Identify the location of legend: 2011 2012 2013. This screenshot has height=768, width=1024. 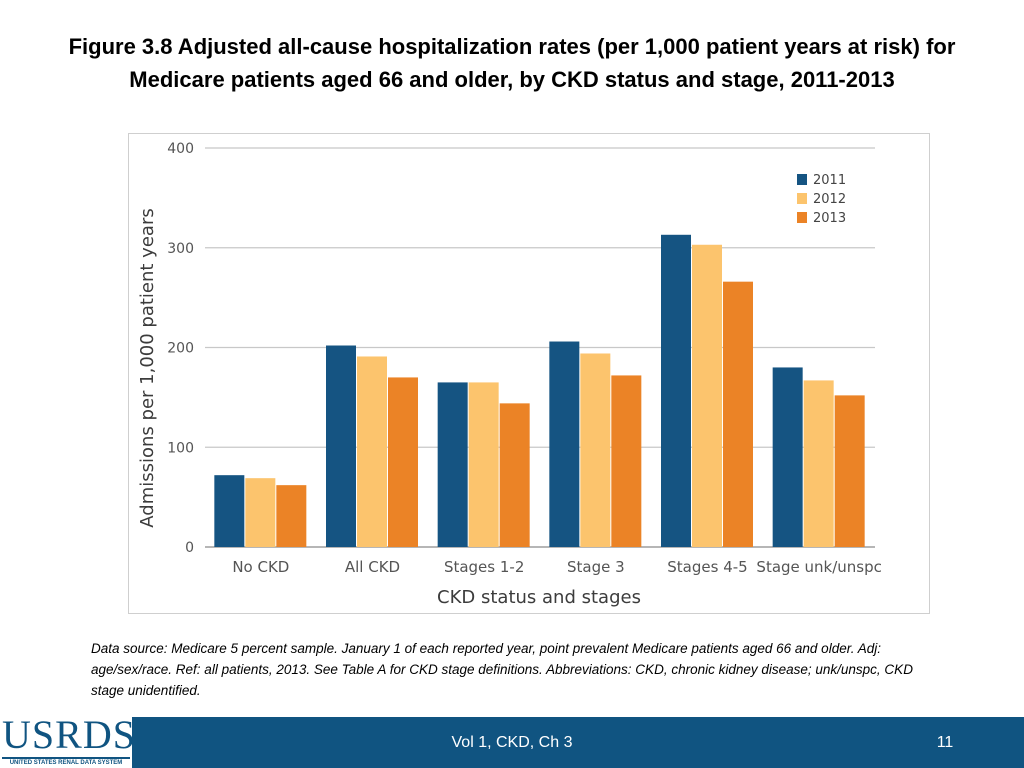
(821, 199).